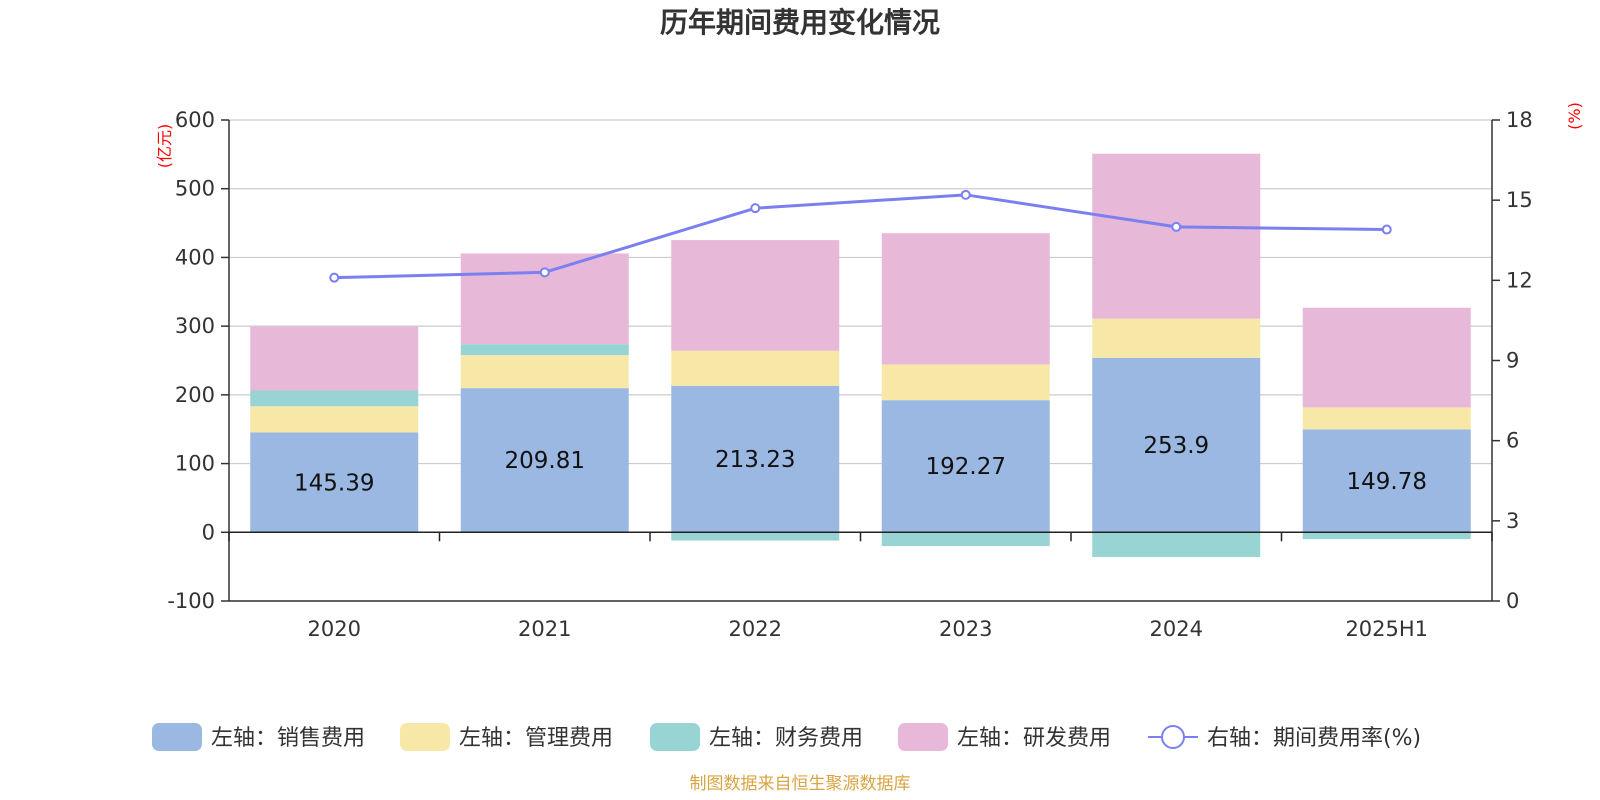 This screenshot has height=800, width=1600. I want to click on data-label: 209.81, so click(545, 461).